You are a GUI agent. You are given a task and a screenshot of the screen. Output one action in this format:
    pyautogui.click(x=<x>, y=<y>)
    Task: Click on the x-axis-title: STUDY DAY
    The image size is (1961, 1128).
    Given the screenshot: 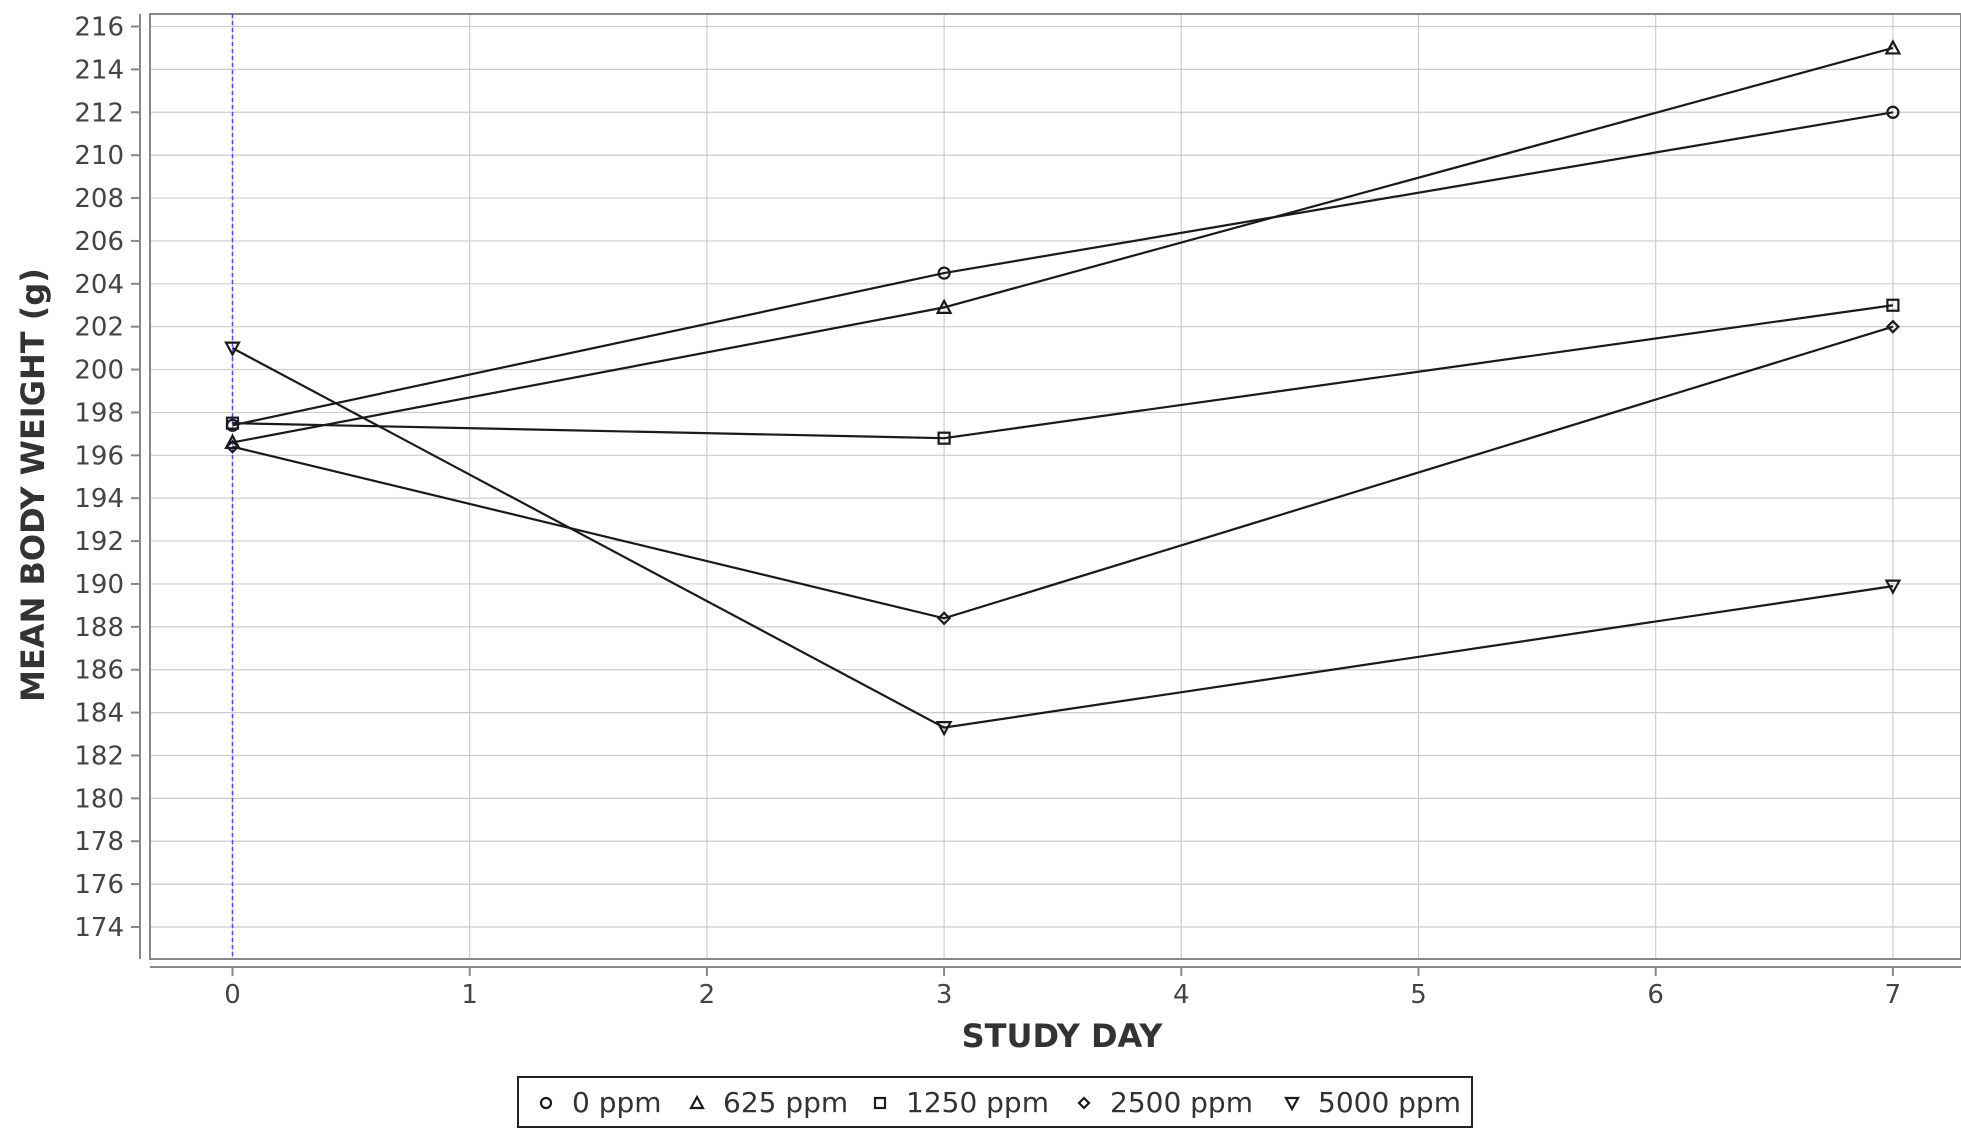 What is the action you would take?
    pyautogui.click(x=1063, y=1036)
    